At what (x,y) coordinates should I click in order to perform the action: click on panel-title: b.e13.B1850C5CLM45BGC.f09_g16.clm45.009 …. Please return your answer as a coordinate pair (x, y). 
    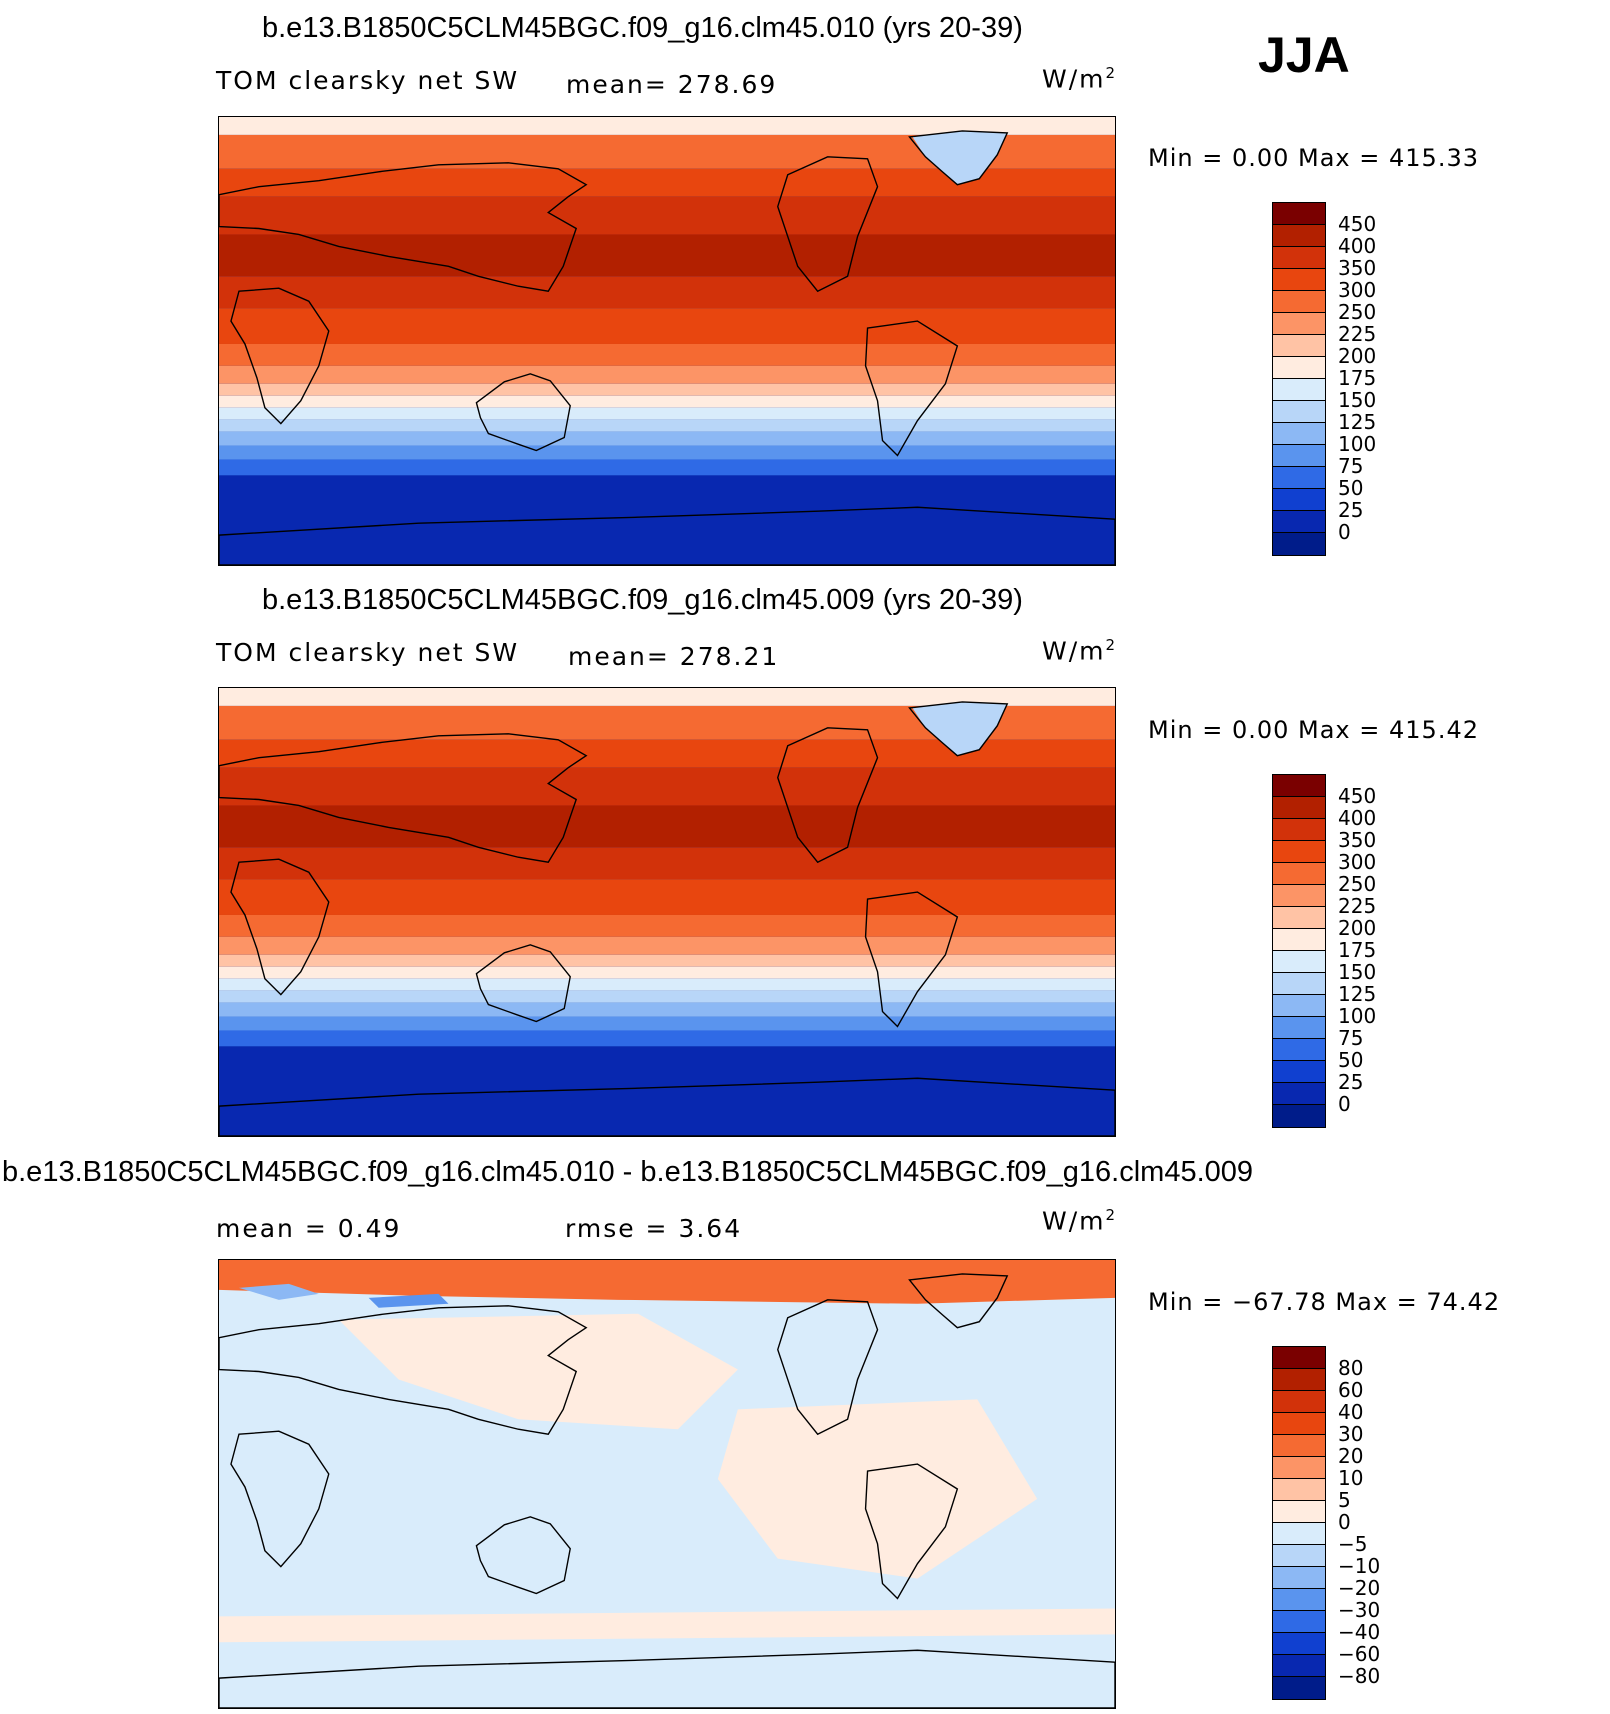
    Looking at the image, I should click on (642, 600).